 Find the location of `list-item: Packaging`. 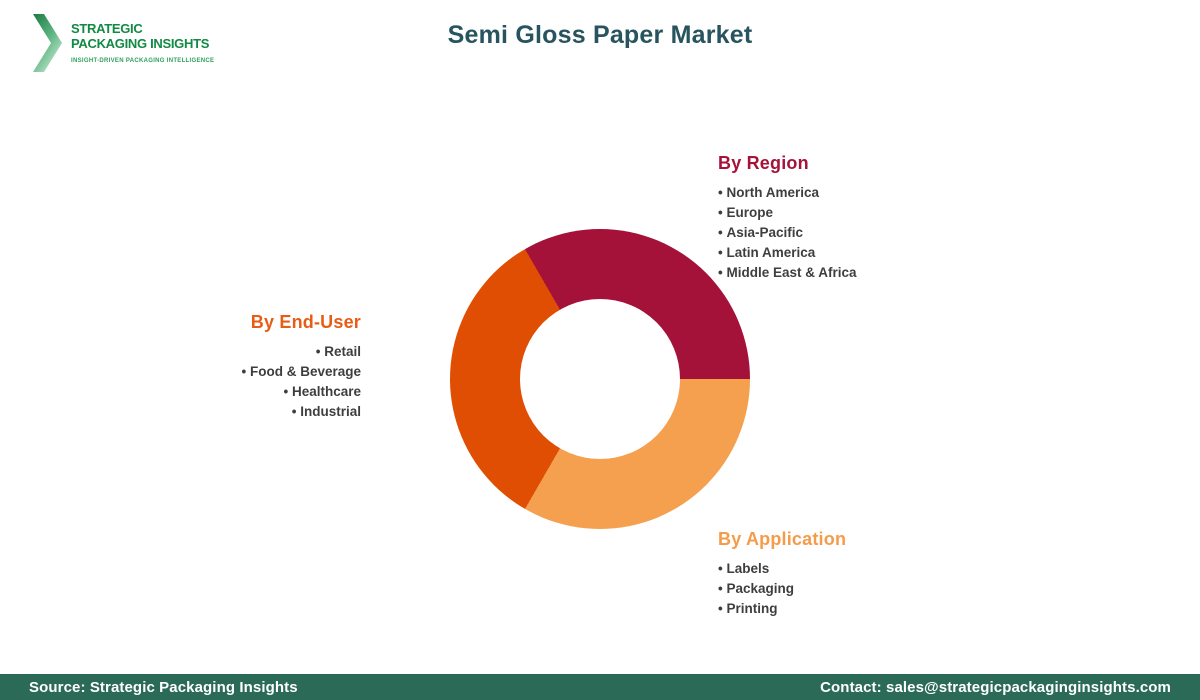

list-item: Packaging is located at coordinates (782, 589).